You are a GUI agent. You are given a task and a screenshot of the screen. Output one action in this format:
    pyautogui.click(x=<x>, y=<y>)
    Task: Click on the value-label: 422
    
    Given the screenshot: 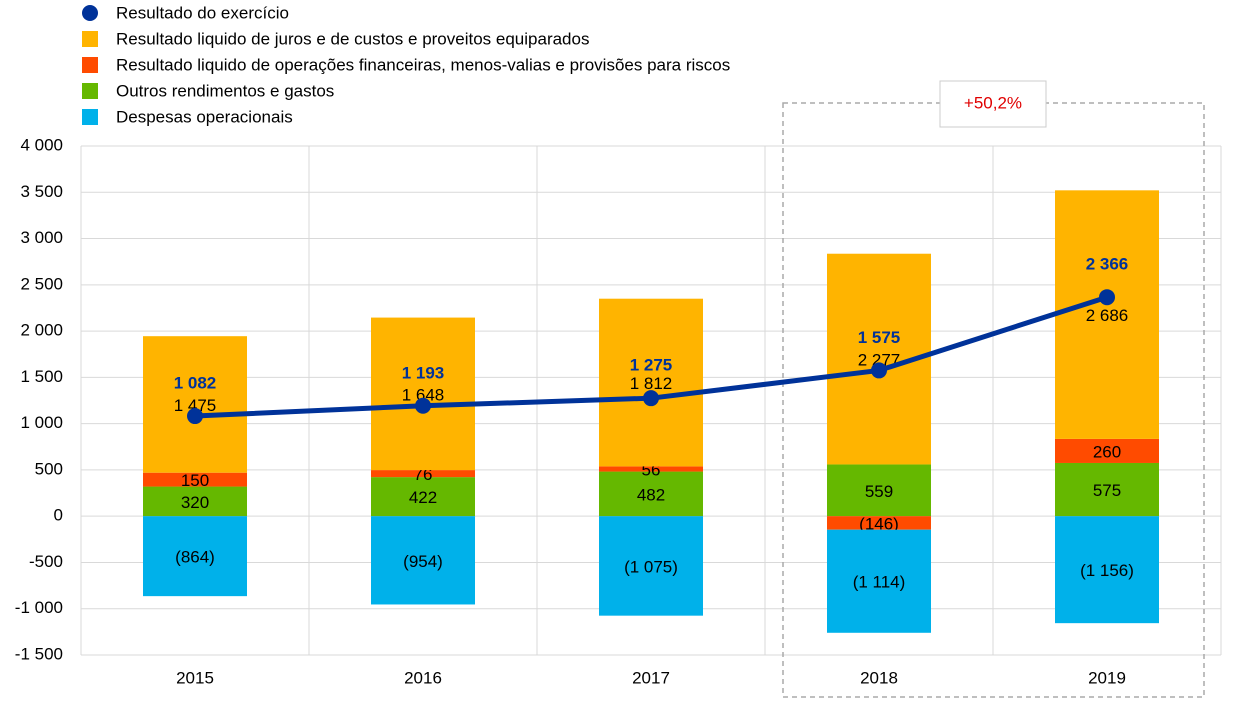 What is the action you would take?
    pyautogui.click(x=423, y=497)
    